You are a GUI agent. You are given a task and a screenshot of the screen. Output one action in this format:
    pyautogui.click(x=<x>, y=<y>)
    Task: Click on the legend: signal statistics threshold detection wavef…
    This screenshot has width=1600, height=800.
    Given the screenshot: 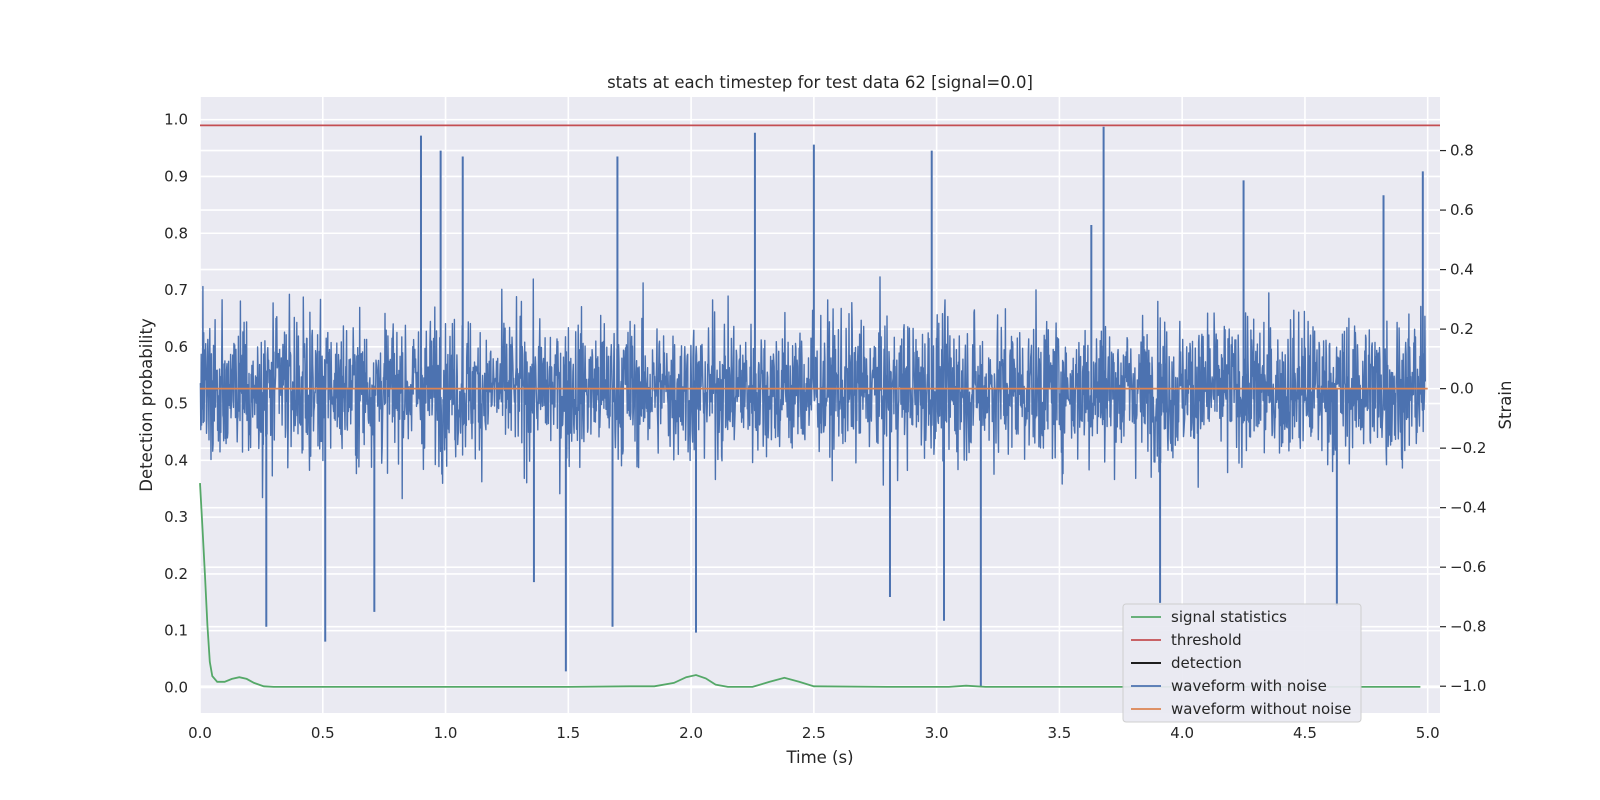 What is the action you would take?
    pyautogui.click(x=1242, y=663)
    